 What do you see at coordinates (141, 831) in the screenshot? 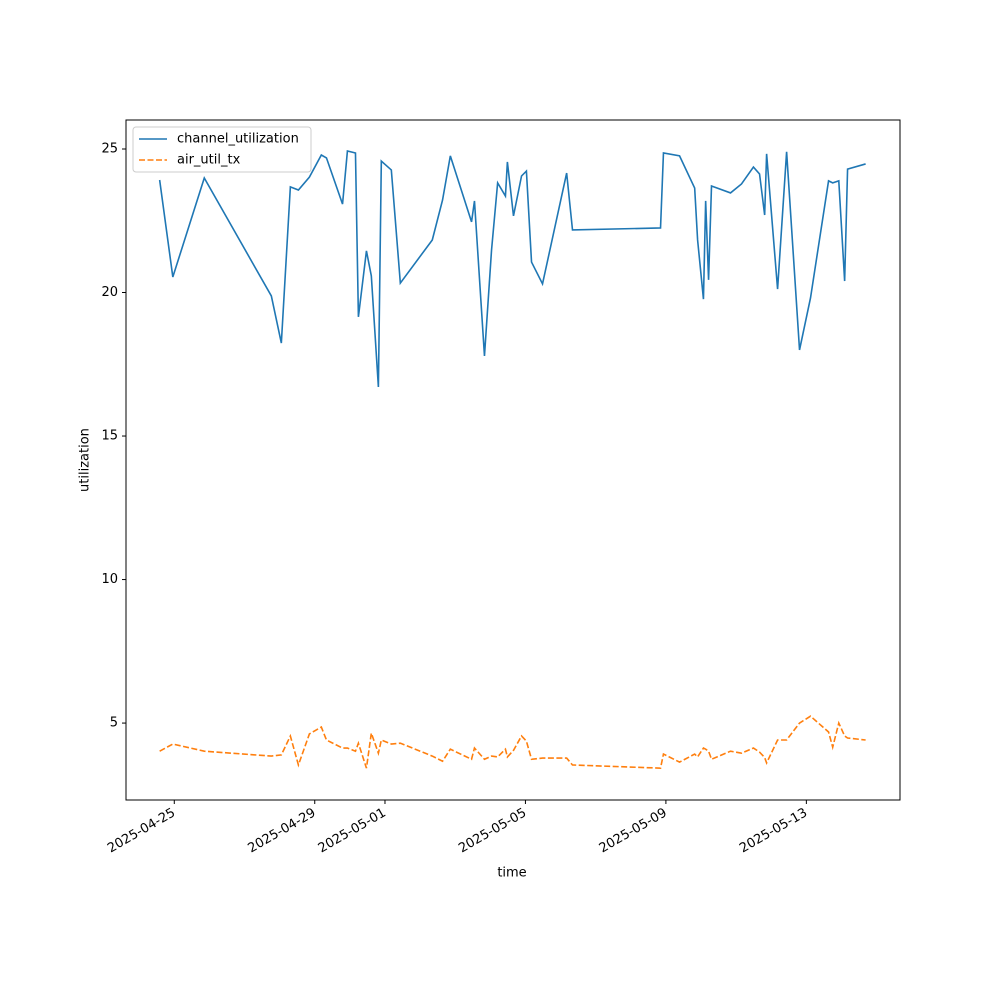
I see `x-tick-label: 2025-04-25` at bounding box center [141, 831].